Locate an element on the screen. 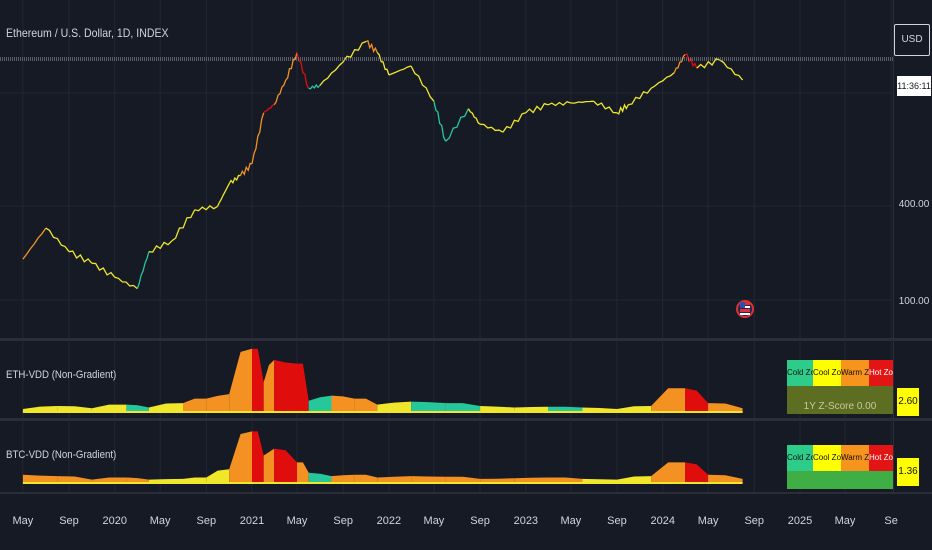 The width and height of the screenshot is (932, 550). zone-cool-cell: Cool Zone is located at coordinates (827, 373).